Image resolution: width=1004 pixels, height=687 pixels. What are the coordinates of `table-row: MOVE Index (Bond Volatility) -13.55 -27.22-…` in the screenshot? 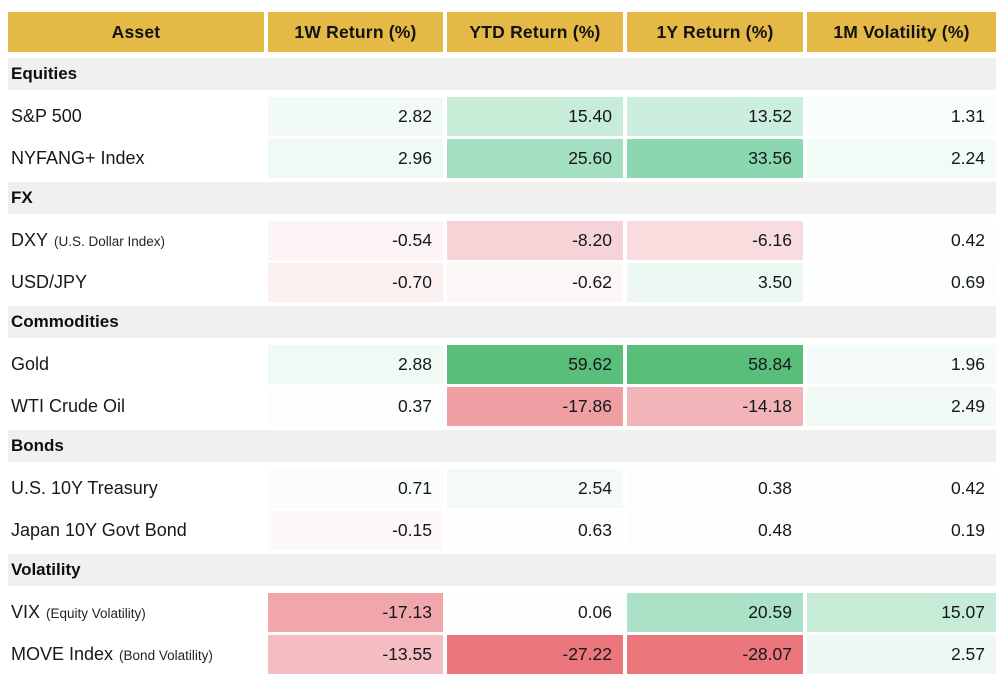 It's located at (502, 654).